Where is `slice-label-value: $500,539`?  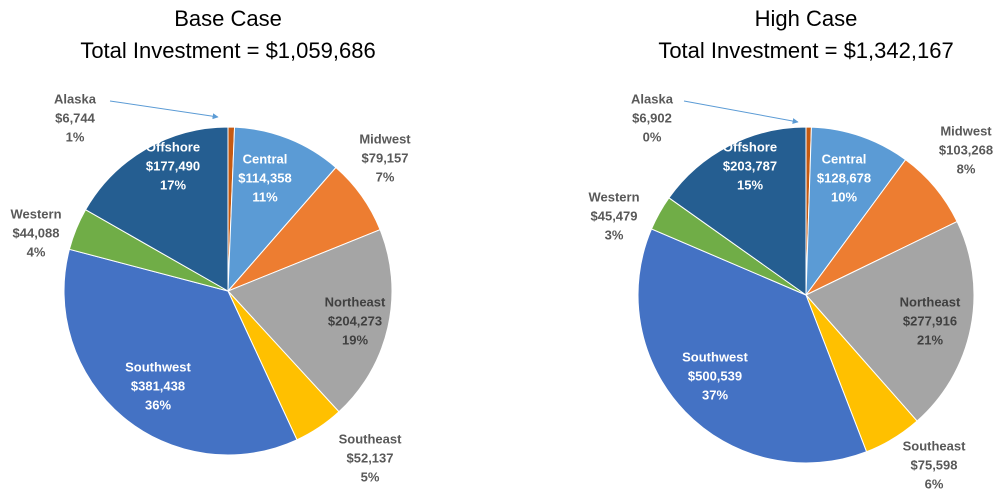 slice-label-value: $500,539 is located at coordinates (715, 375).